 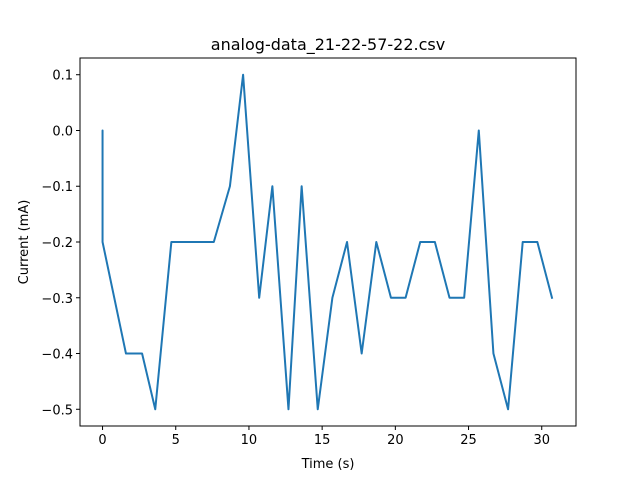 I want to click on x-tick-label: 20, so click(x=395, y=440).